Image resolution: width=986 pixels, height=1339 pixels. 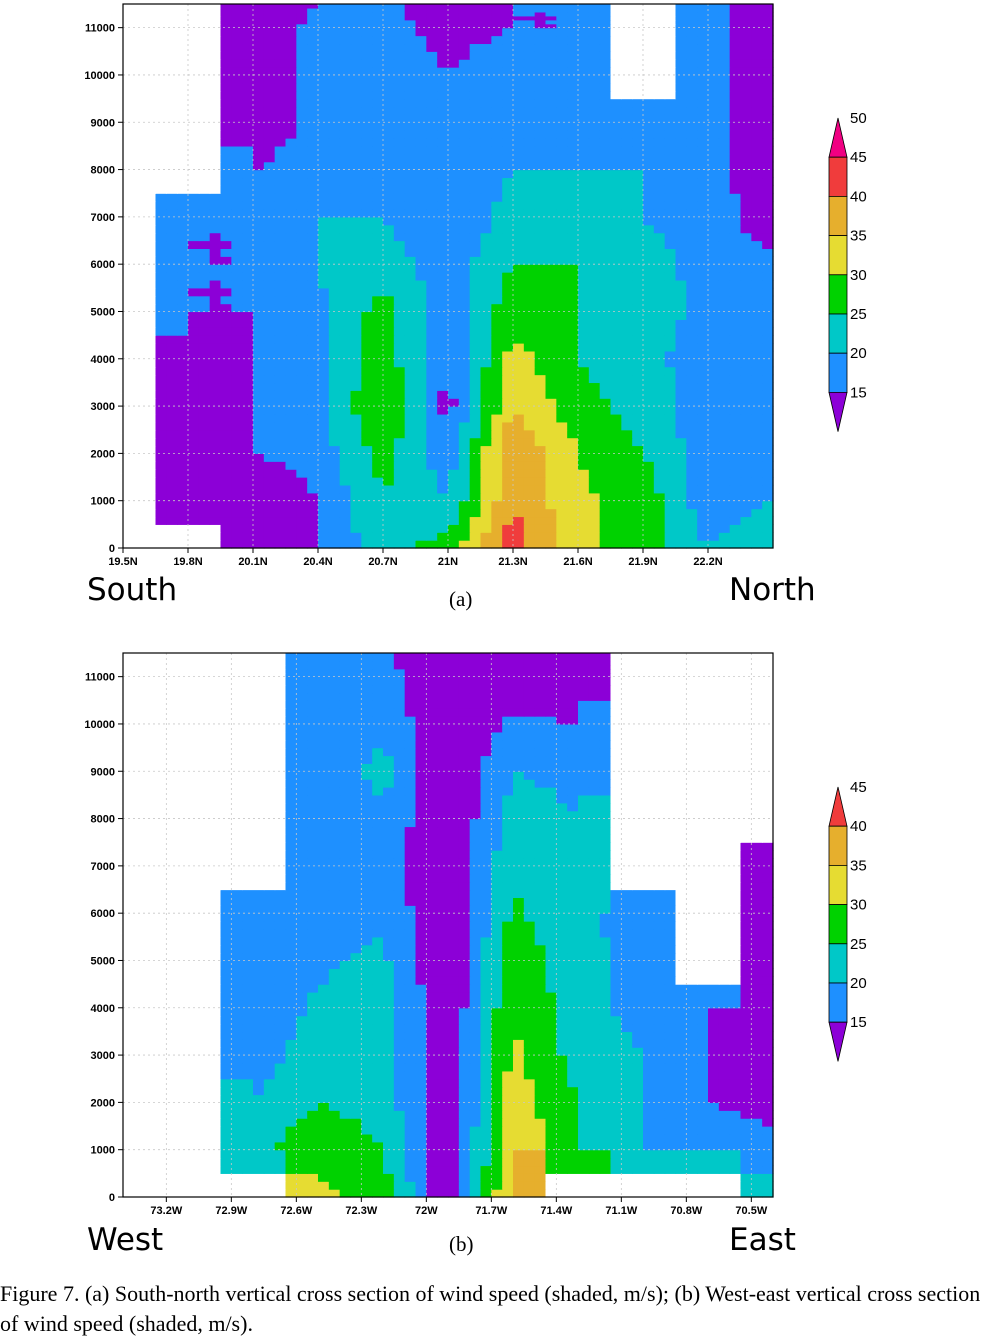 What do you see at coordinates (577, 562) in the screenshot?
I see `x-tick-label: 21.6N` at bounding box center [577, 562].